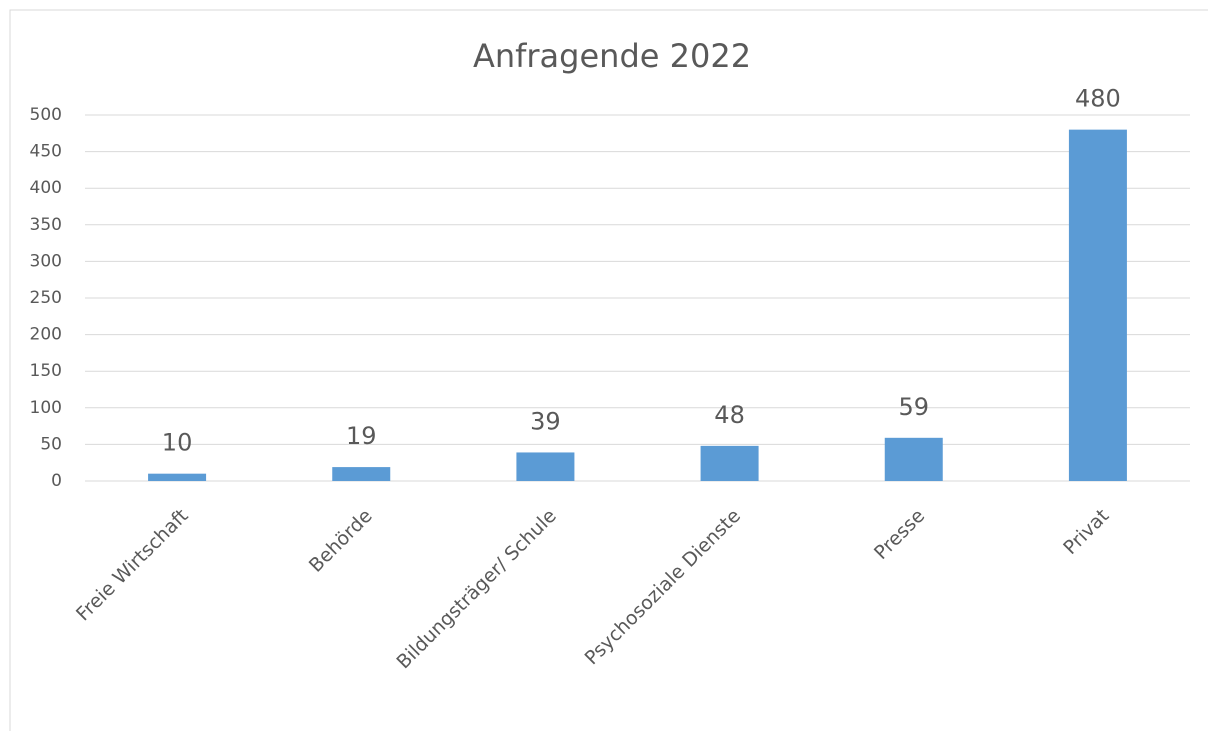  What do you see at coordinates (46, 261) in the screenshot?
I see `y-tick-label: 300` at bounding box center [46, 261].